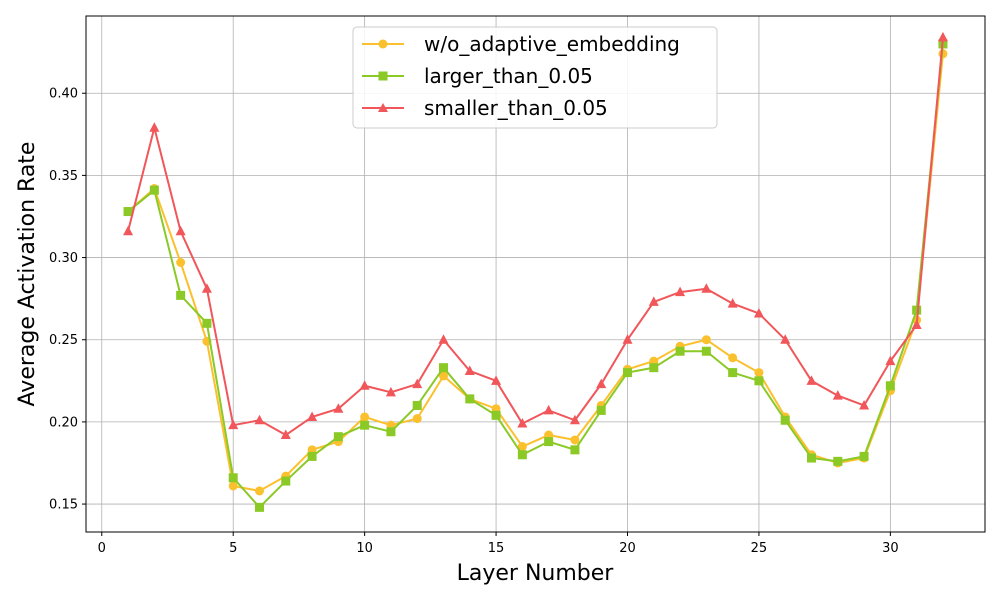 The height and width of the screenshot is (604, 1000). What do you see at coordinates (496, 548) in the screenshot?
I see `x-tick-label: 15` at bounding box center [496, 548].